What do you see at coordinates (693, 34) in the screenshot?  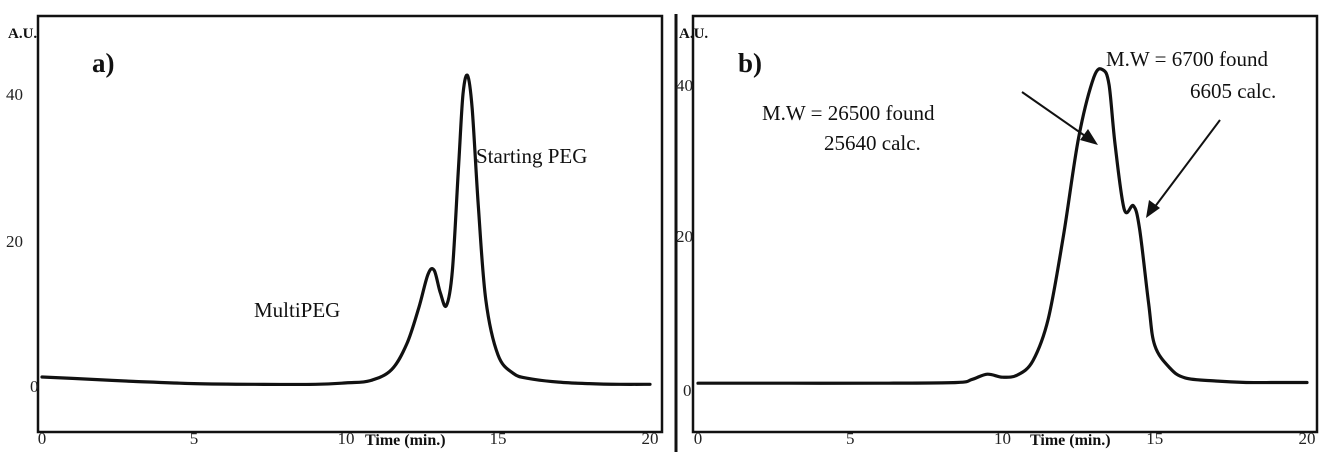 I see `panel-b-ylabel: A.U.` at bounding box center [693, 34].